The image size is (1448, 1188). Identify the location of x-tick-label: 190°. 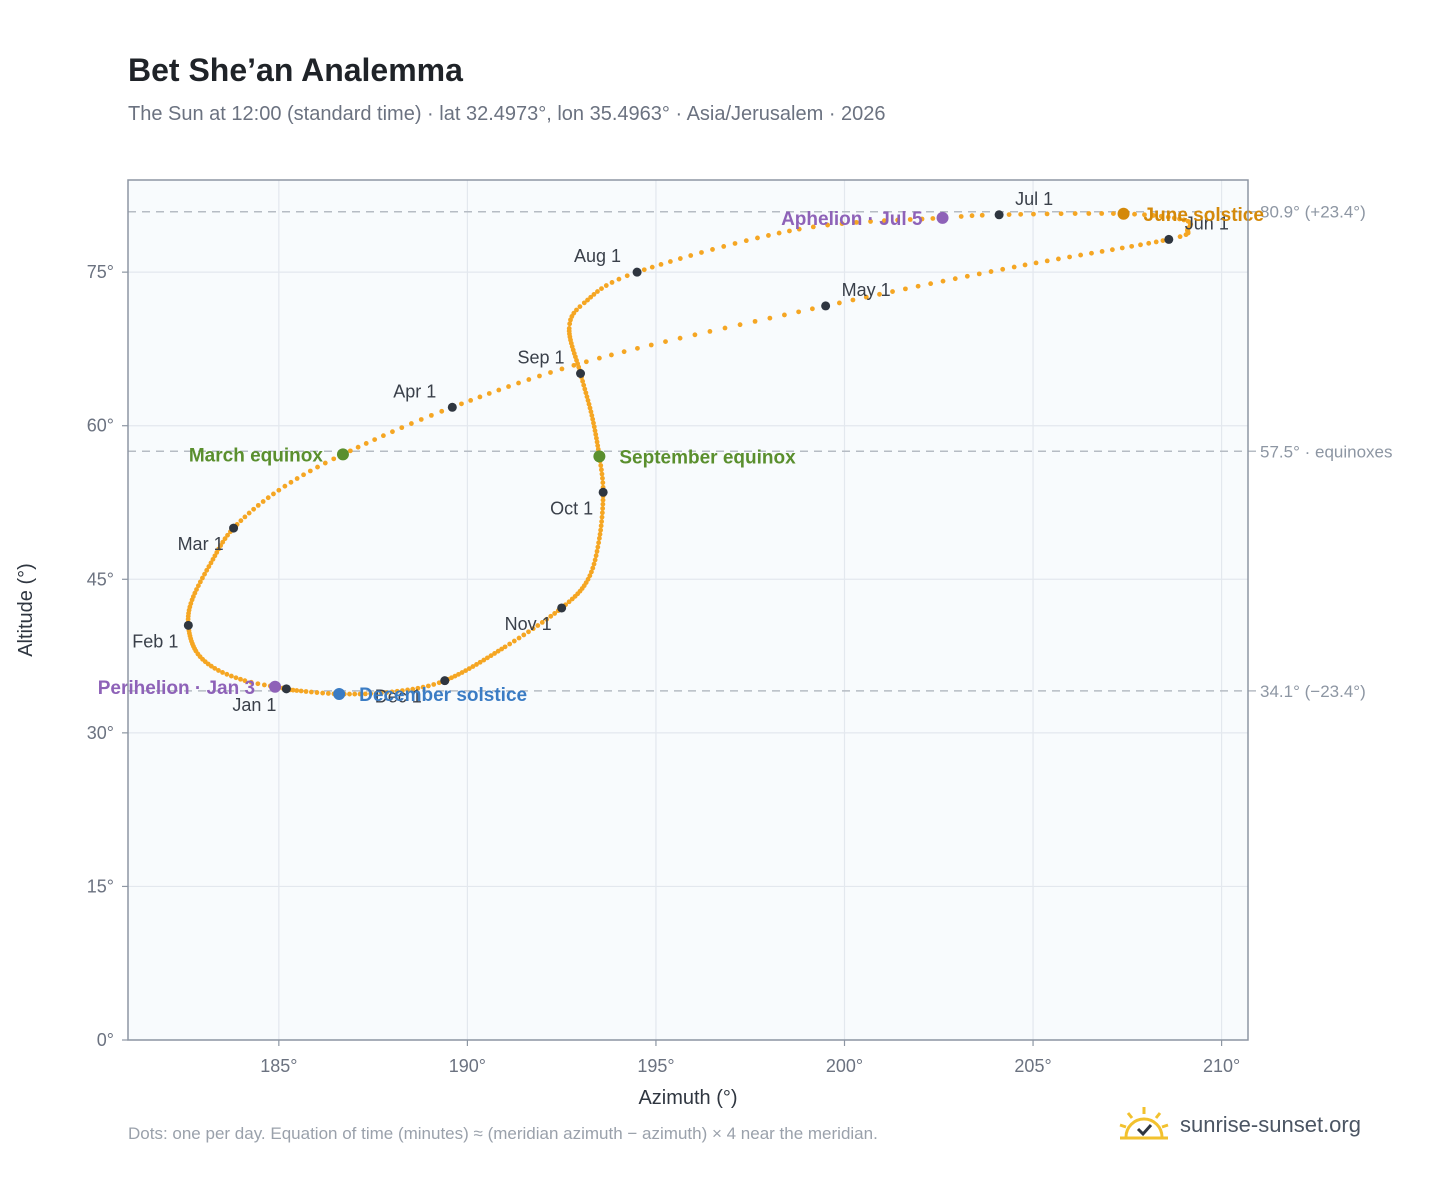
(467, 1066).